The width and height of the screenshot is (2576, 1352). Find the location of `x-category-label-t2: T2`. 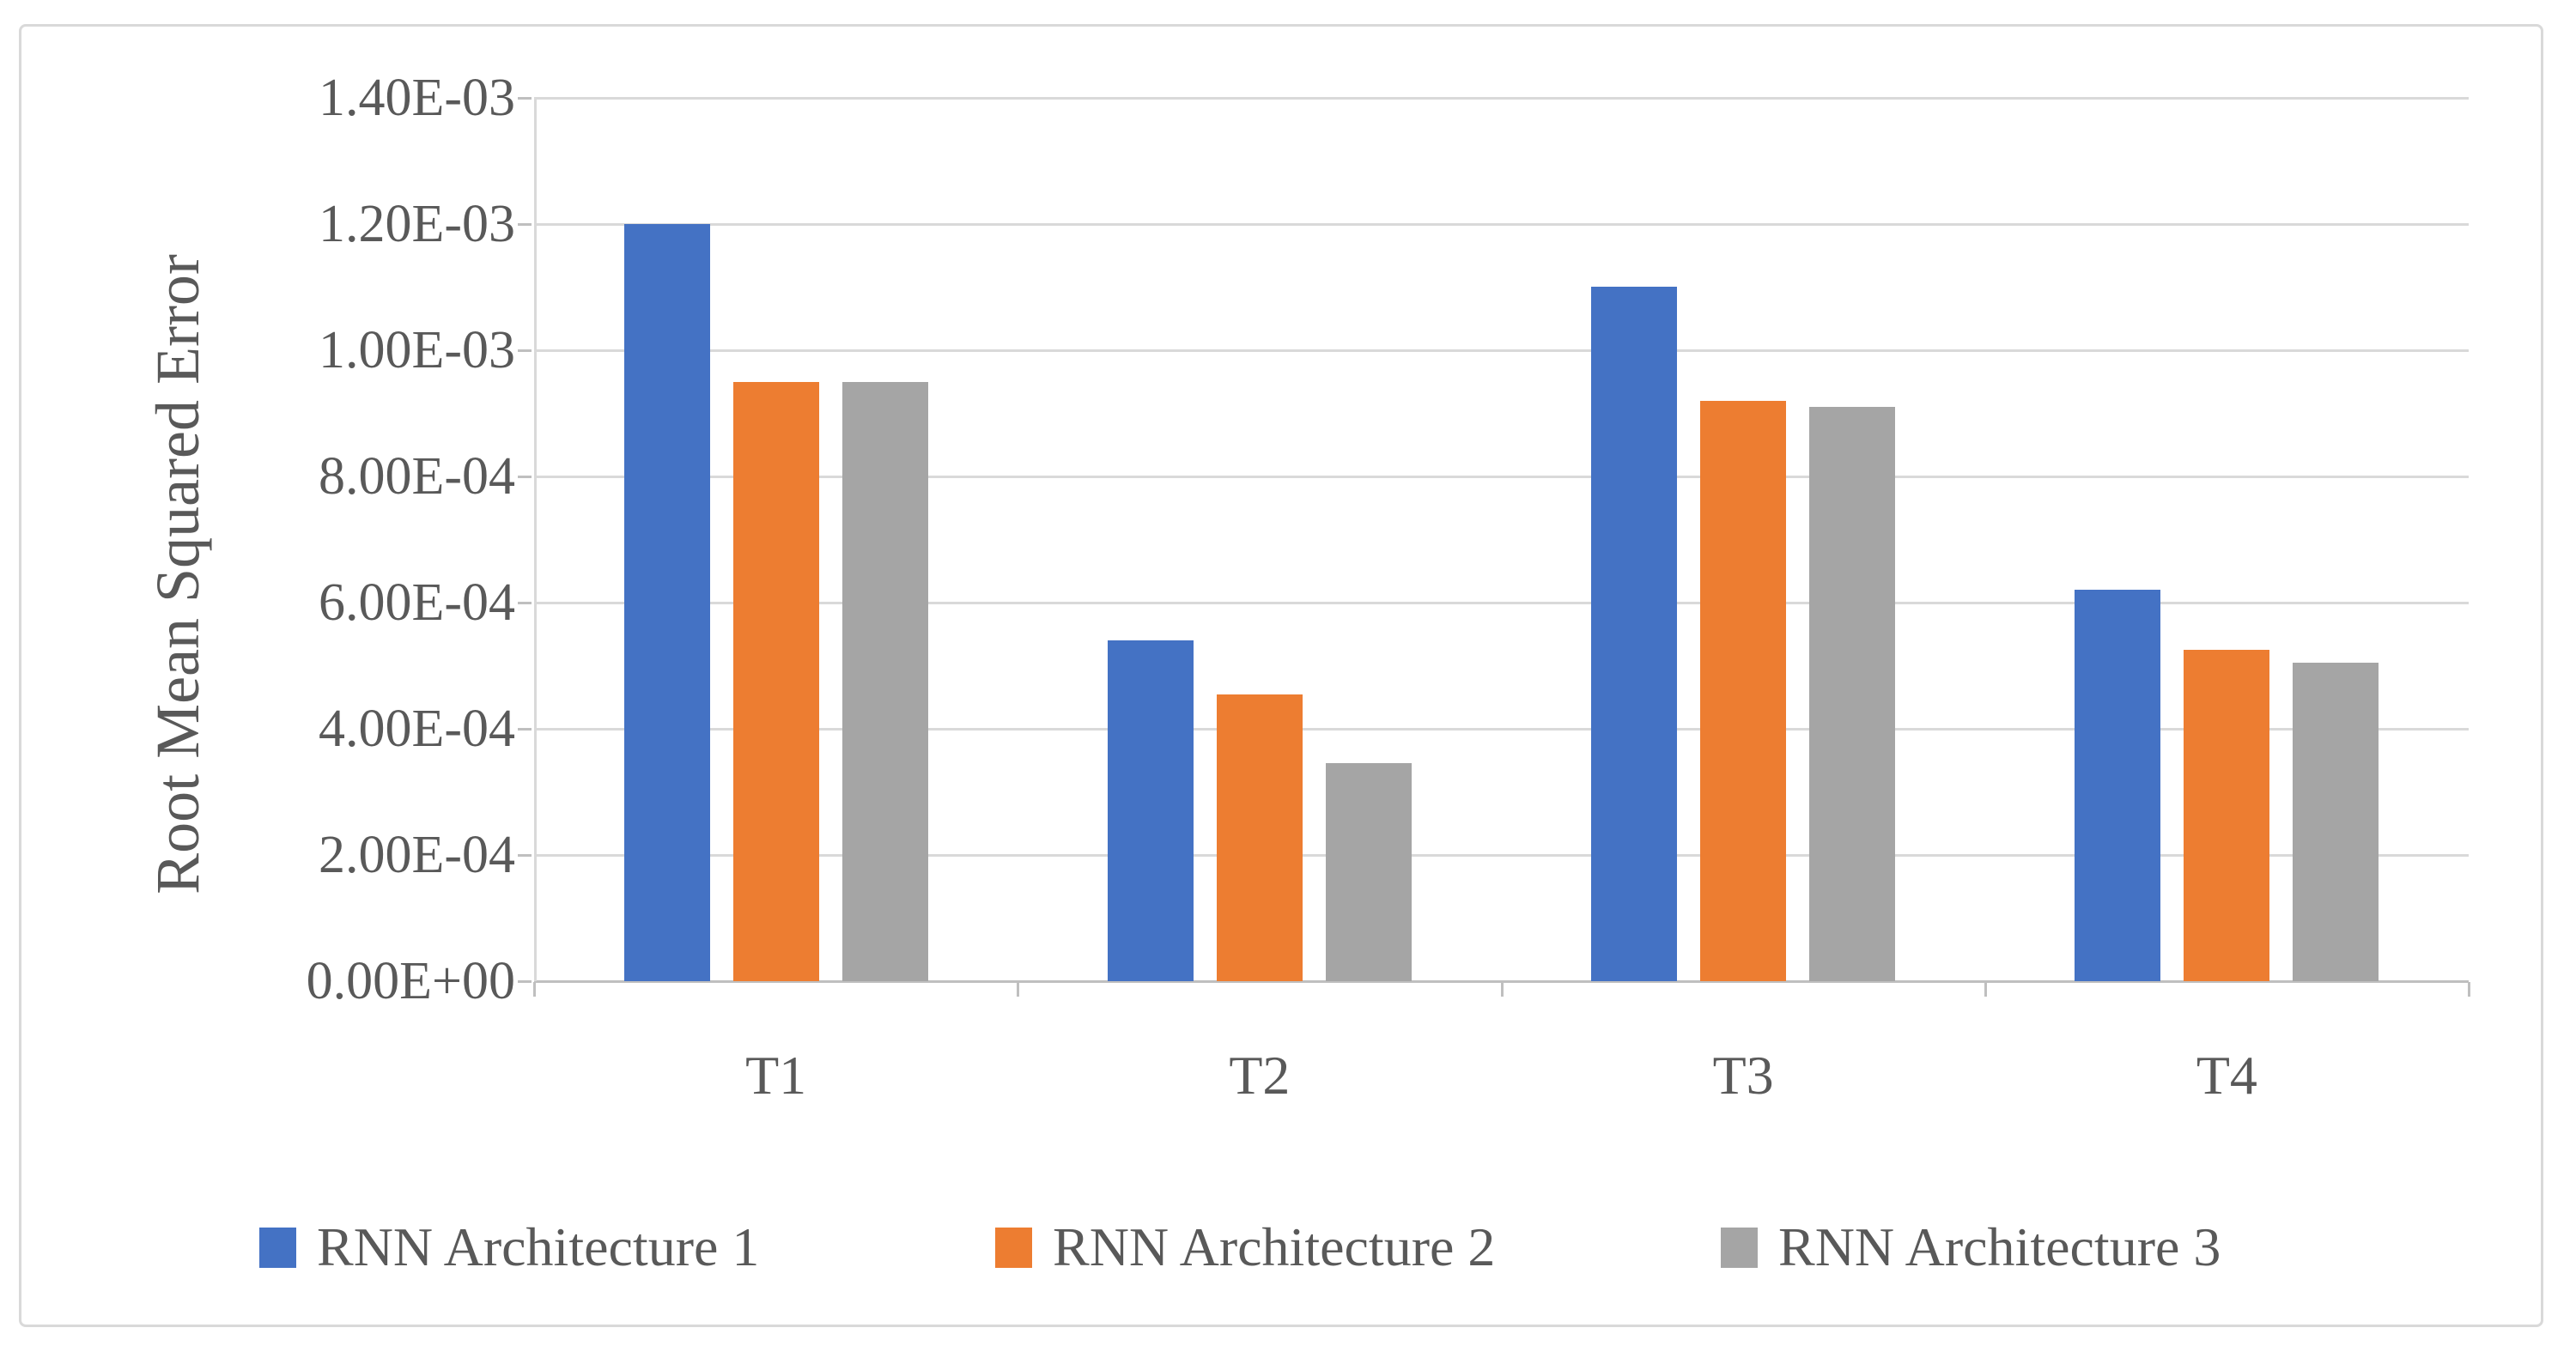

x-category-label-t2: T2 is located at coordinates (1260, 1075).